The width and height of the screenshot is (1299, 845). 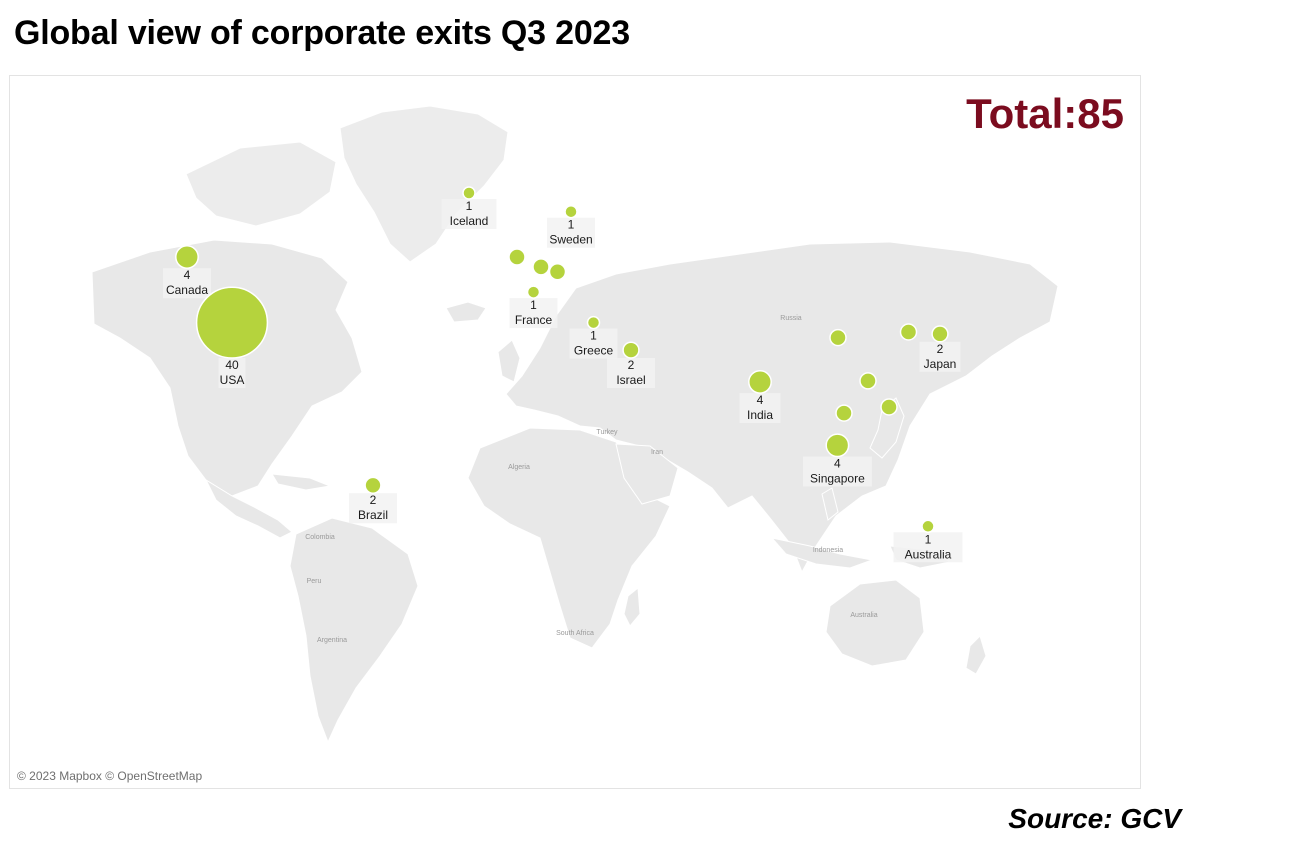 I want to click on value-label-france: 1, so click(x=533, y=305).